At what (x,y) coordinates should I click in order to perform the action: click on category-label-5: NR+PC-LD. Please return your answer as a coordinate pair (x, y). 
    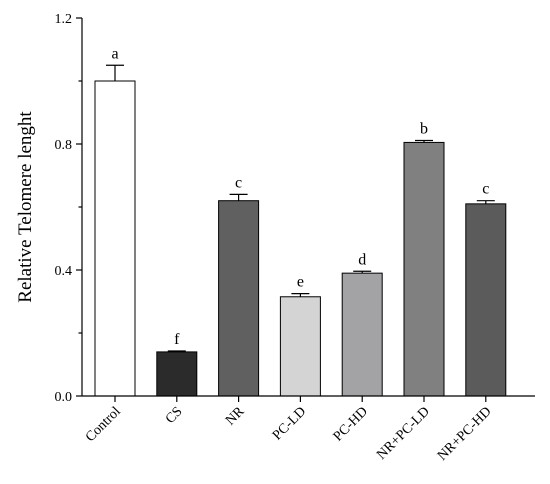
    Looking at the image, I should click on (403, 433).